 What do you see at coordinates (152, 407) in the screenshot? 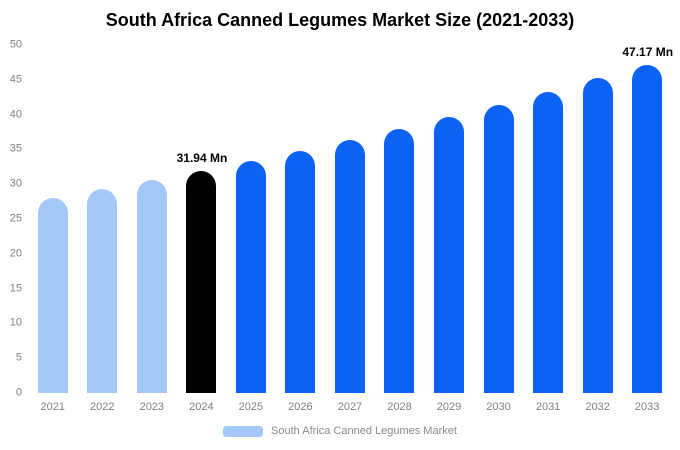
I see `x-tick-label: 2023` at bounding box center [152, 407].